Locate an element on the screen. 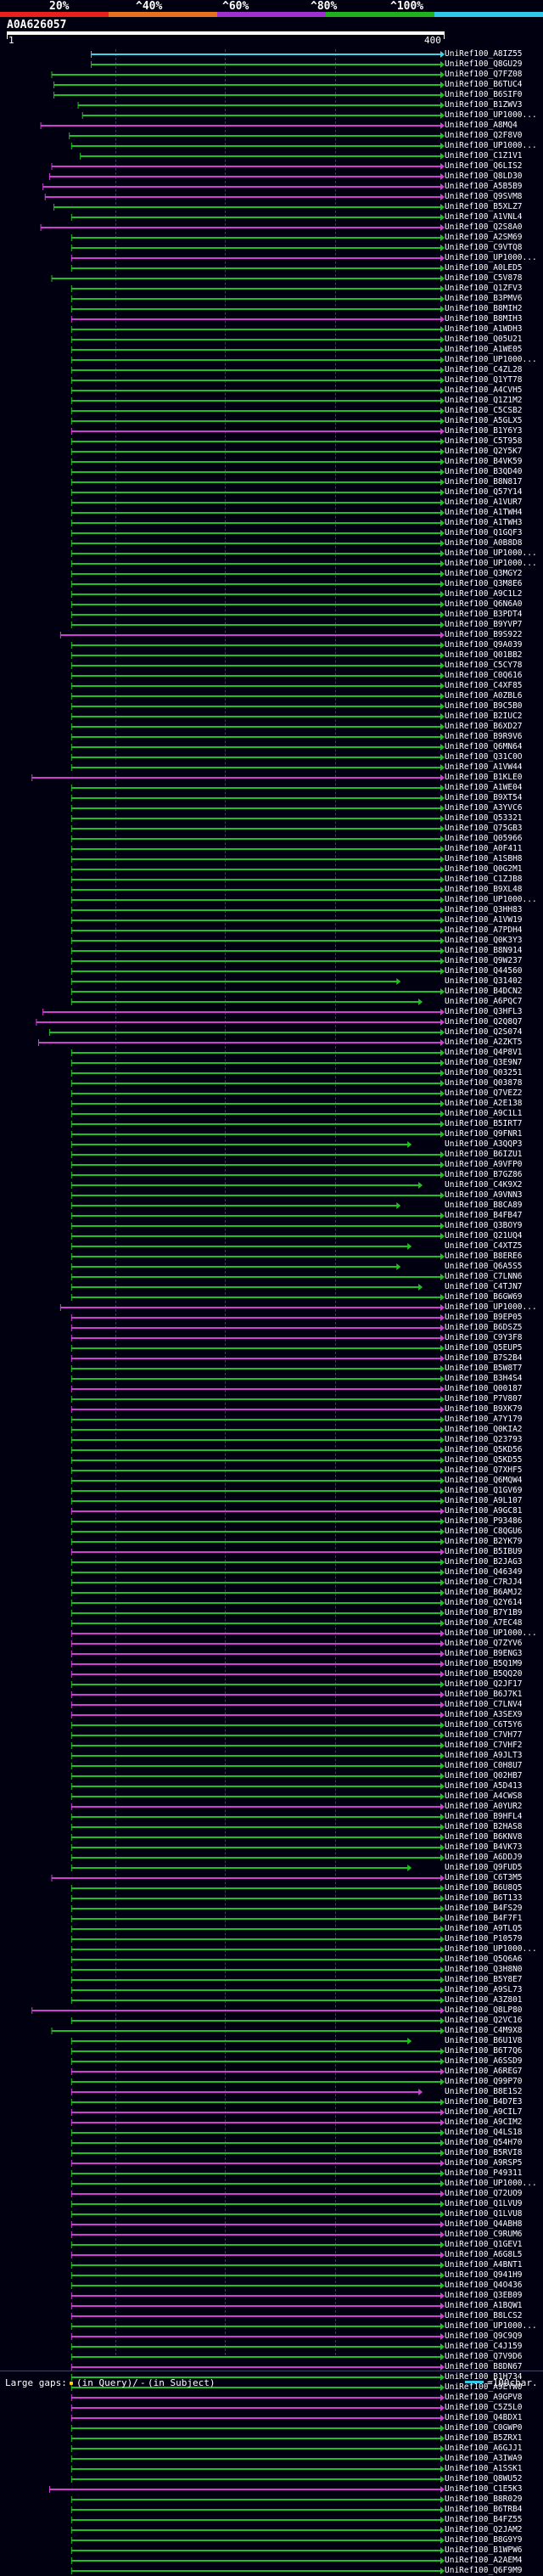 The image size is (543, 2576). hit-label: UniRef100_B9ENG3 is located at coordinates (484, 1653).